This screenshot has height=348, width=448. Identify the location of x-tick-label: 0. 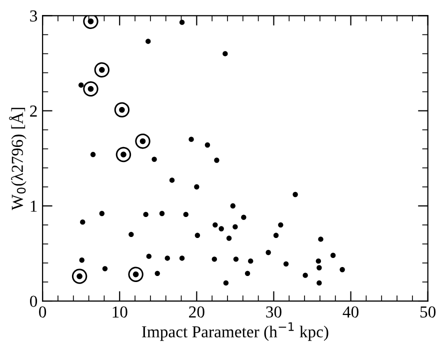
(42, 312).